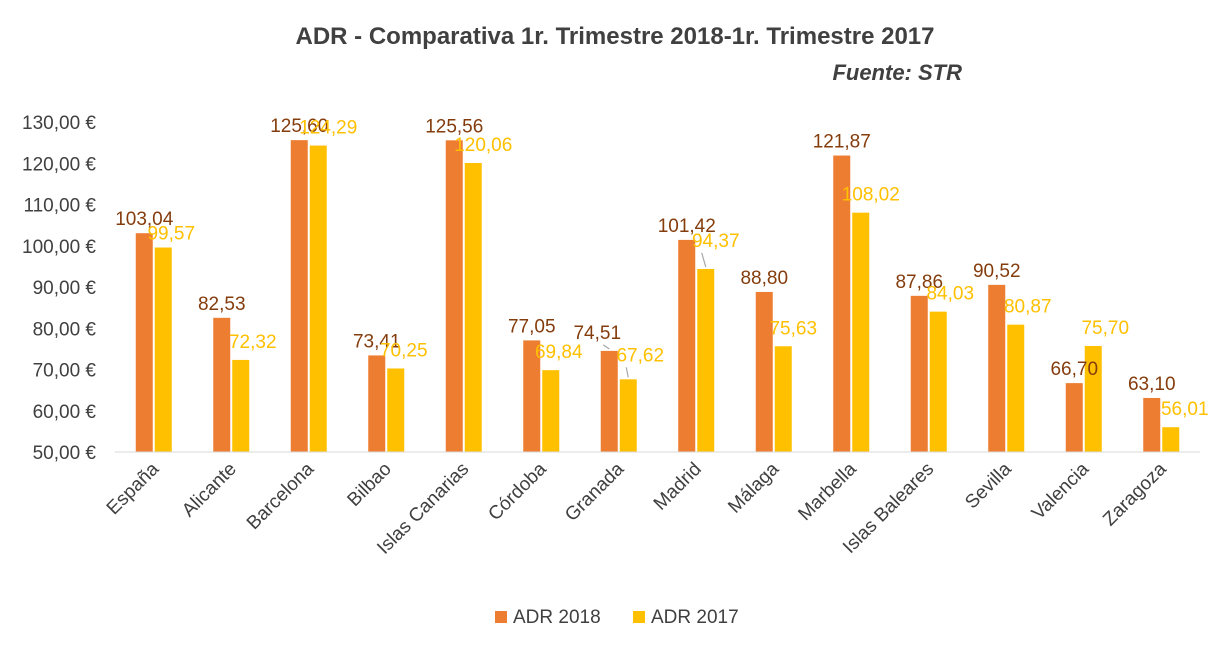 Image resolution: width=1231 pixels, height=653 pixels. What do you see at coordinates (144, 219) in the screenshot?
I see `data-label: 103,04` at bounding box center [144, 219].